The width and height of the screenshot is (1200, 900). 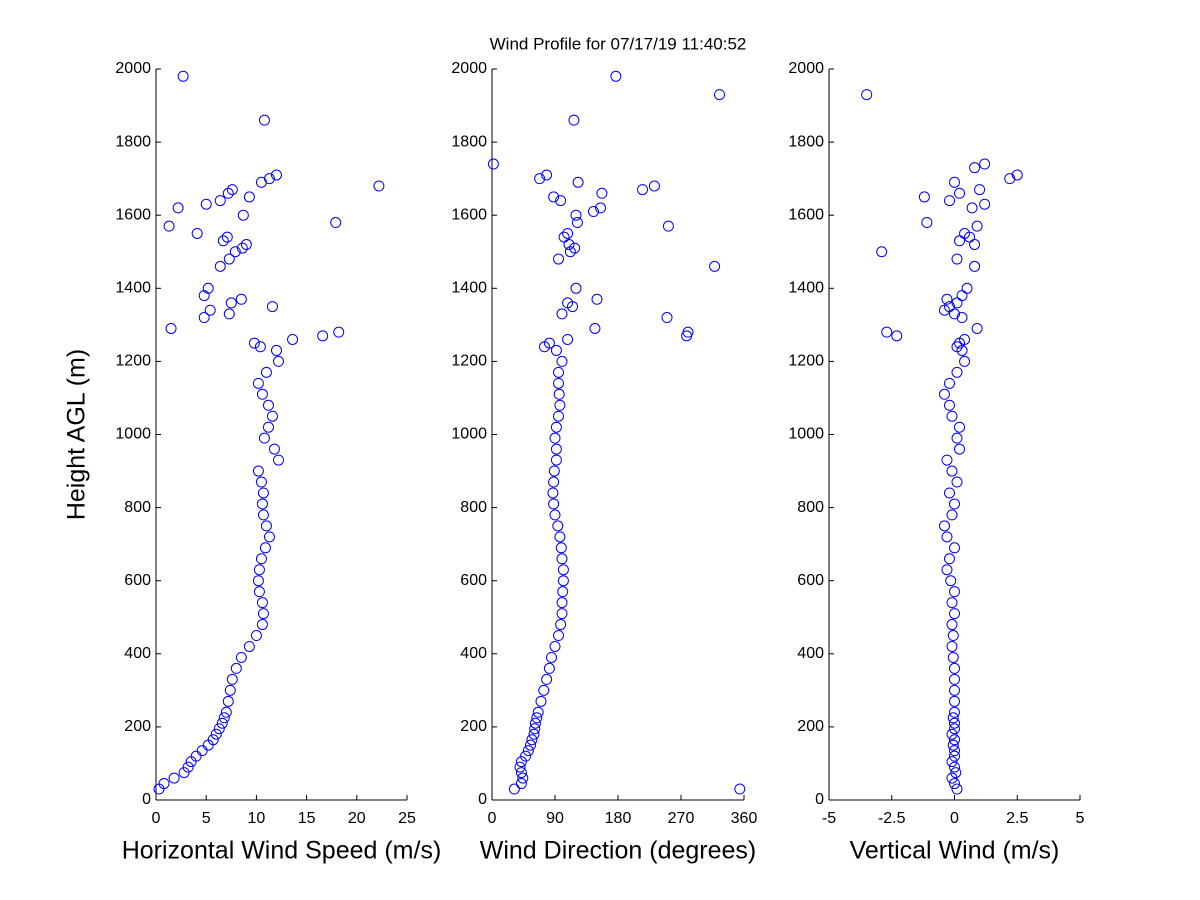 What do you see at coordinates (407, 818) in the screenshot?
I see `x-tick-label: 25` at bounding box center [407, 818].